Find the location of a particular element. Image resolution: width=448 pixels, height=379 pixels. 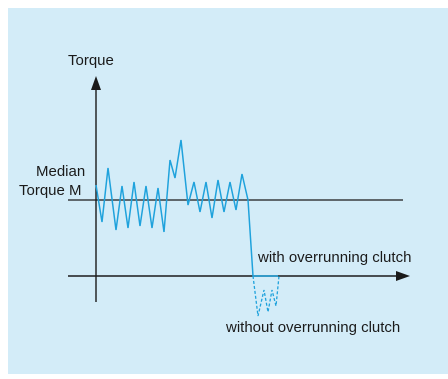

with-overrunning-clutch-label: with overrunning clutch is located at coordinates (335, 257).